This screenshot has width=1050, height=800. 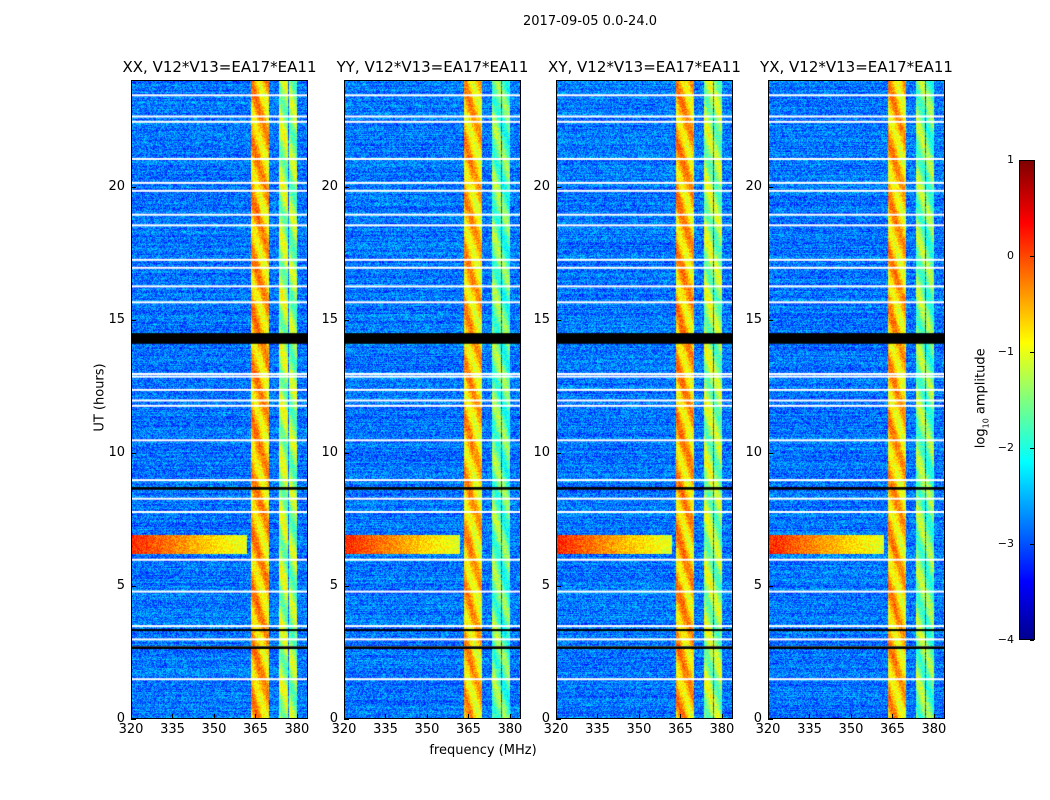 I want to click on x-axis-label: frequency (MHz), so click(x=483, y=750).